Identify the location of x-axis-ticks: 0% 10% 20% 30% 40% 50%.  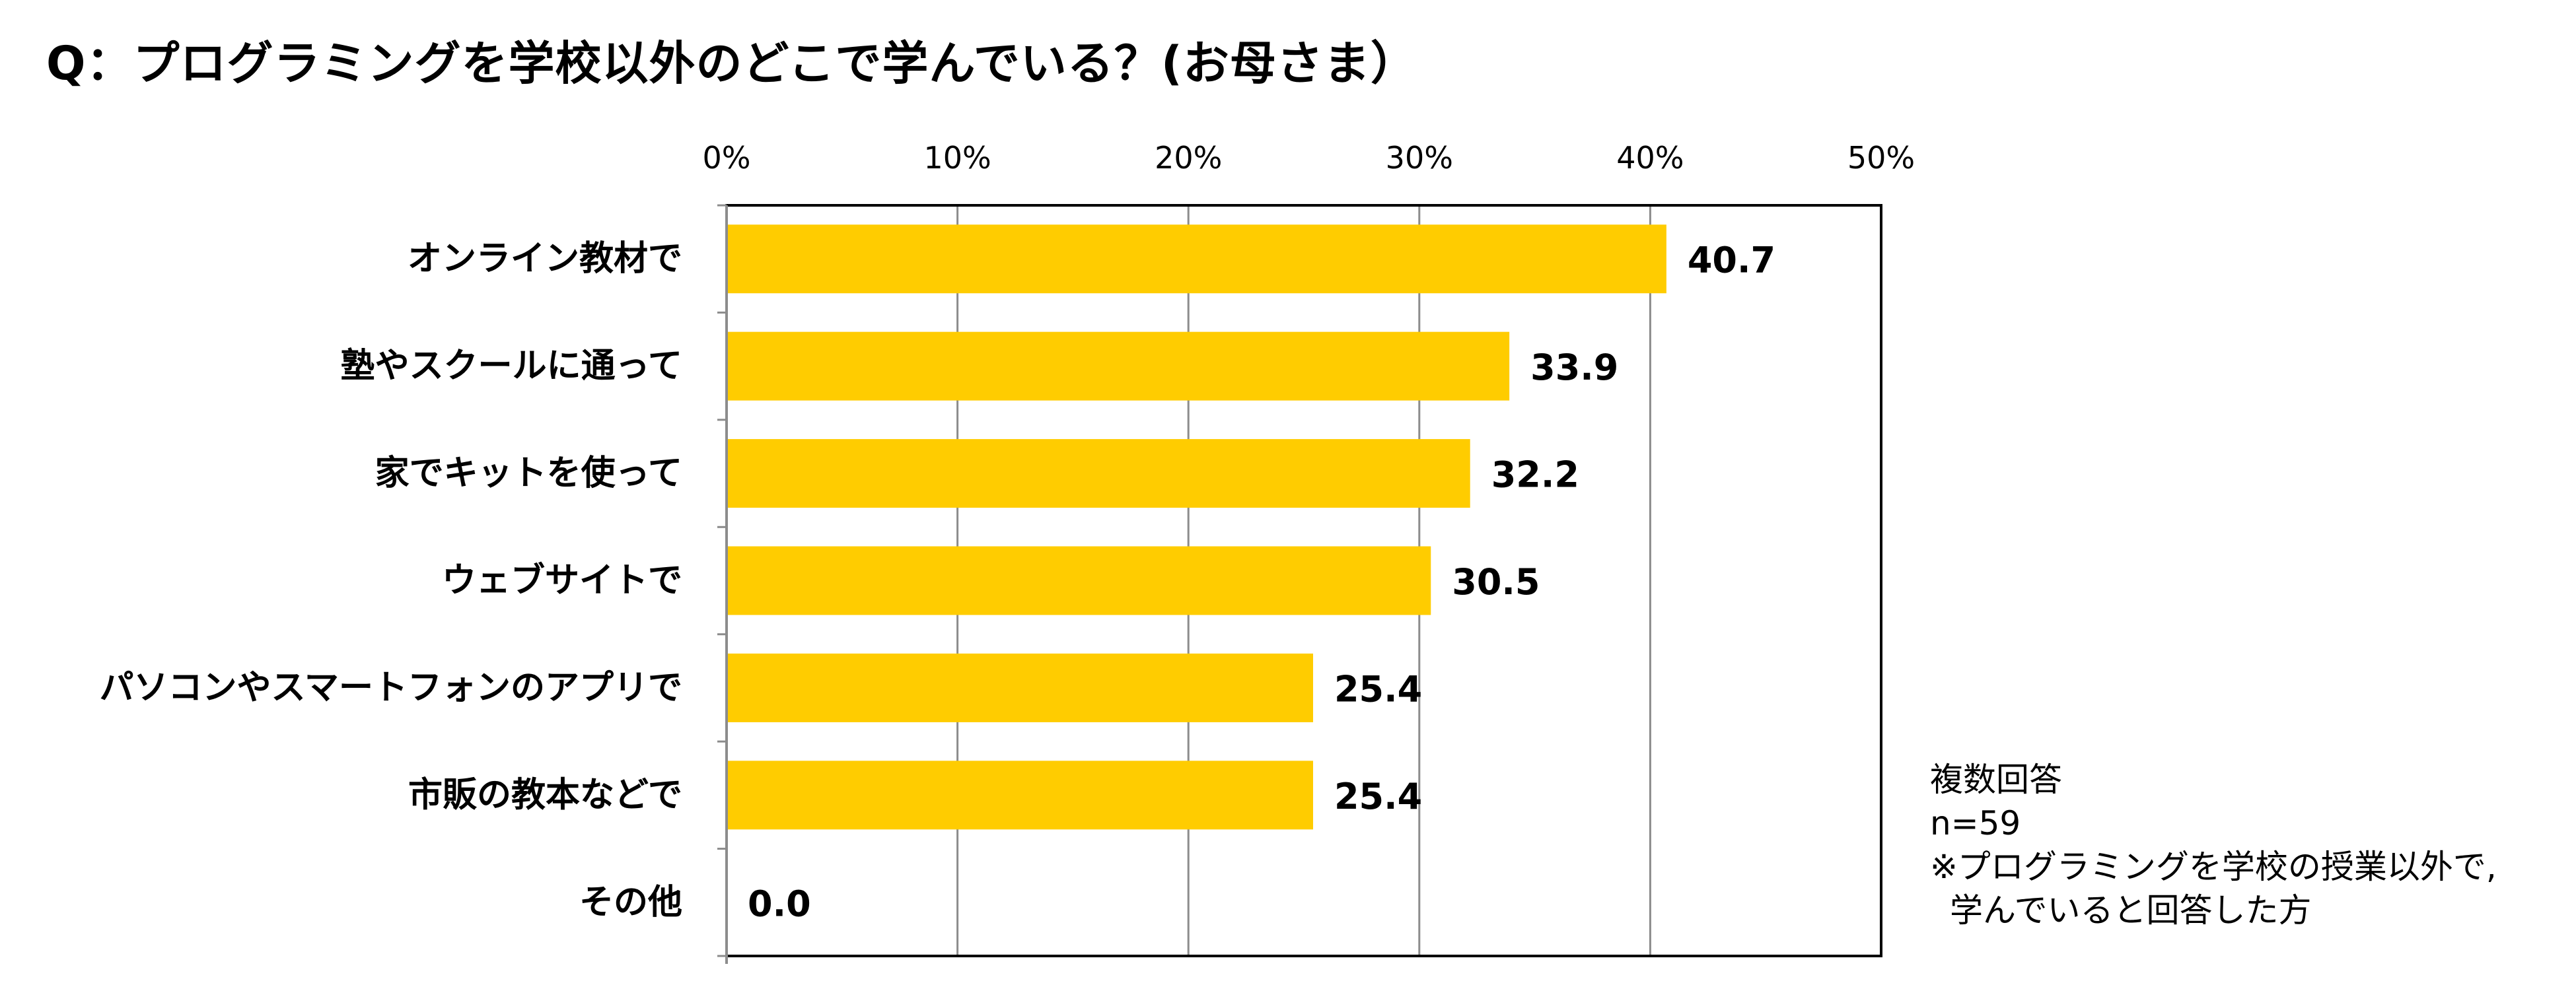
(1309, 158).